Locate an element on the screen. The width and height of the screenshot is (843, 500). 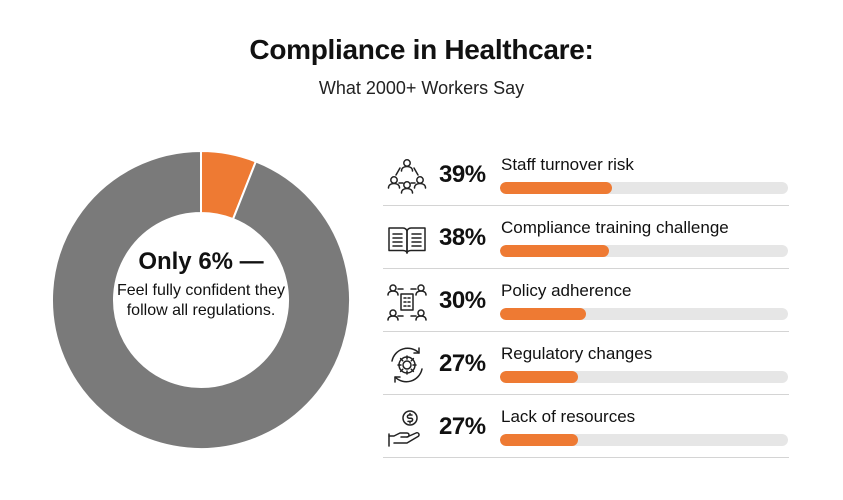
stat-row: 38% Compliance training challenge is located at coordinates (586, 237).